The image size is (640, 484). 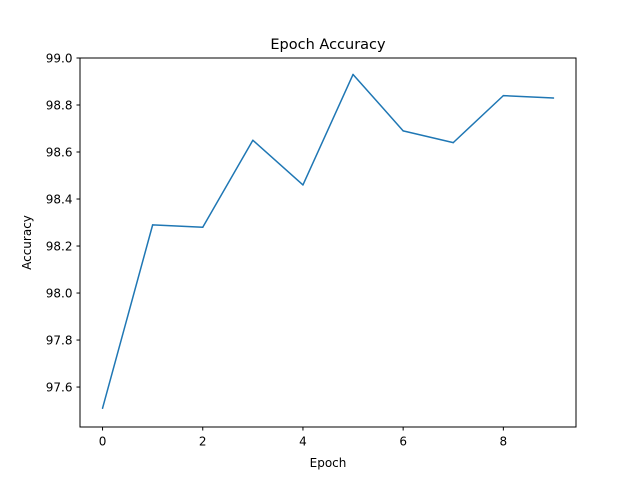 I want to click on y-axis-ticks: 97.6 97.8 98.0 98.2 98.4 98.6 98.8 99.0, so click(x=63, y=223).